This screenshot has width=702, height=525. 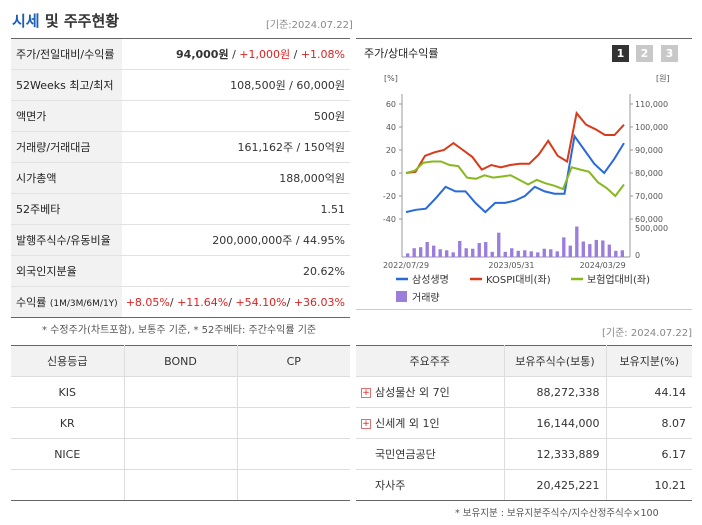 What do you see at coordinates (557, 513) in the screenshot?
I see `holders-footnote: * 보유지분 : 보유지분주식수/지수산정주식수×100` at bounding box center [557, 513].